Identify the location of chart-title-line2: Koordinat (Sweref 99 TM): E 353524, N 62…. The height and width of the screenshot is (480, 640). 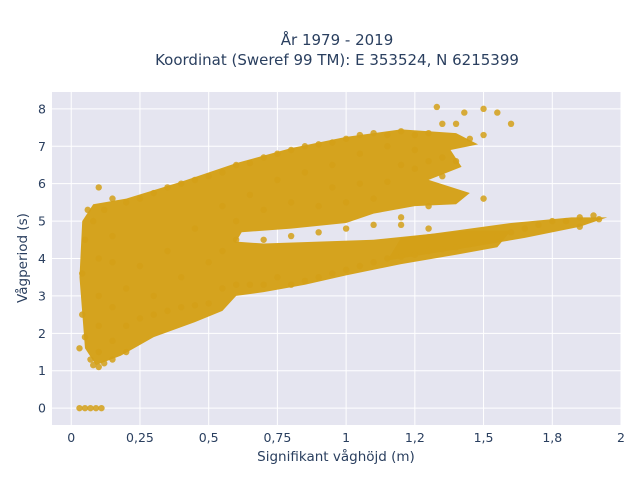
(337, 60).